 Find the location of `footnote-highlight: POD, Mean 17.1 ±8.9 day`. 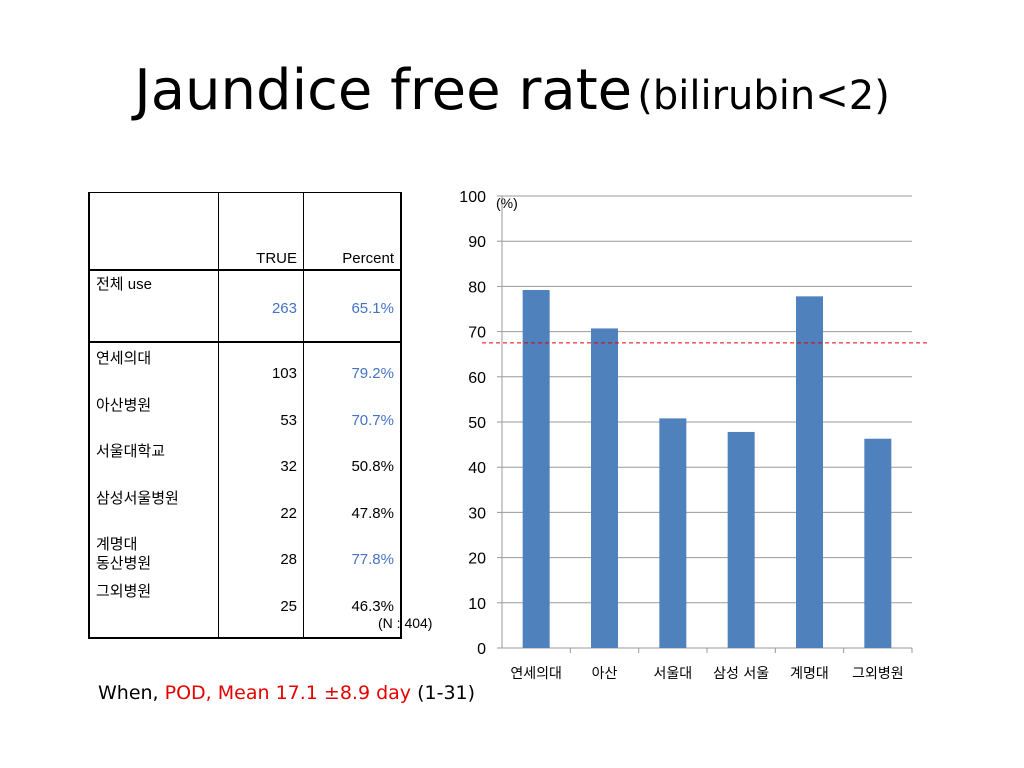

footnote-highlight: POD, Mean 17.1 ±8.9 day is located at coordinates (288, 693).